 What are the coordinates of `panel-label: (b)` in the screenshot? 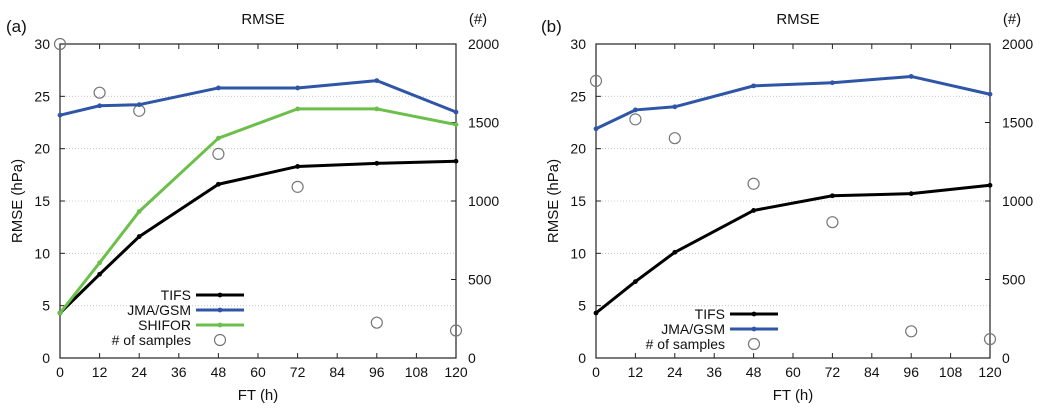 It's located at (551, 26).